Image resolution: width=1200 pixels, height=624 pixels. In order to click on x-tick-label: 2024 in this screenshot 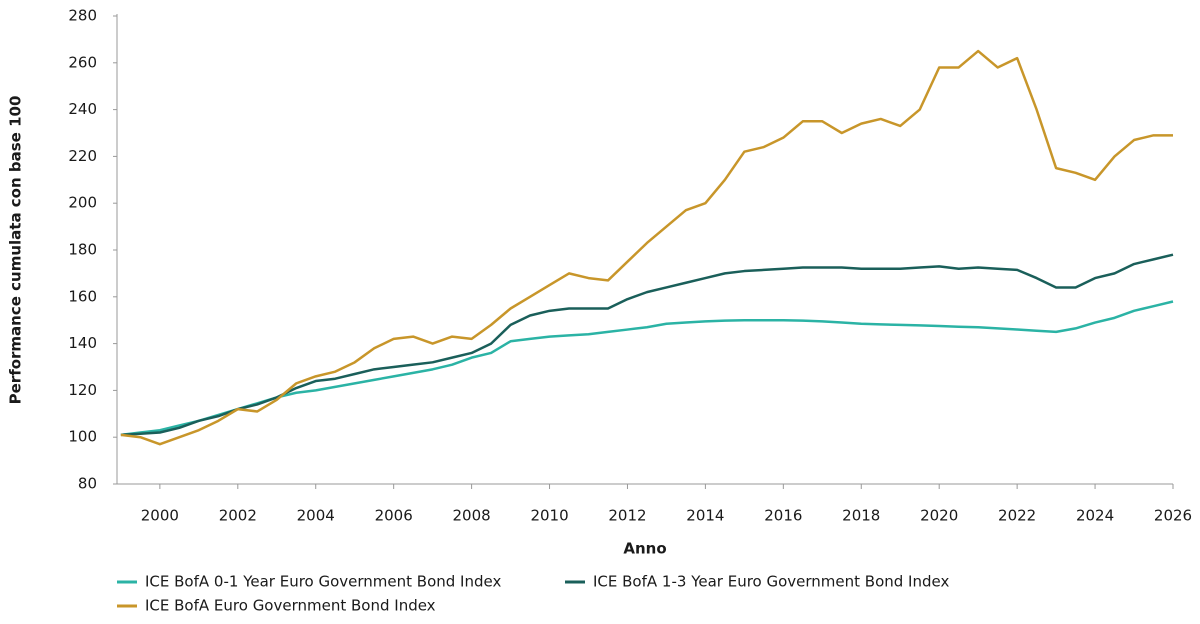, I will do `click(1095, 516)`.